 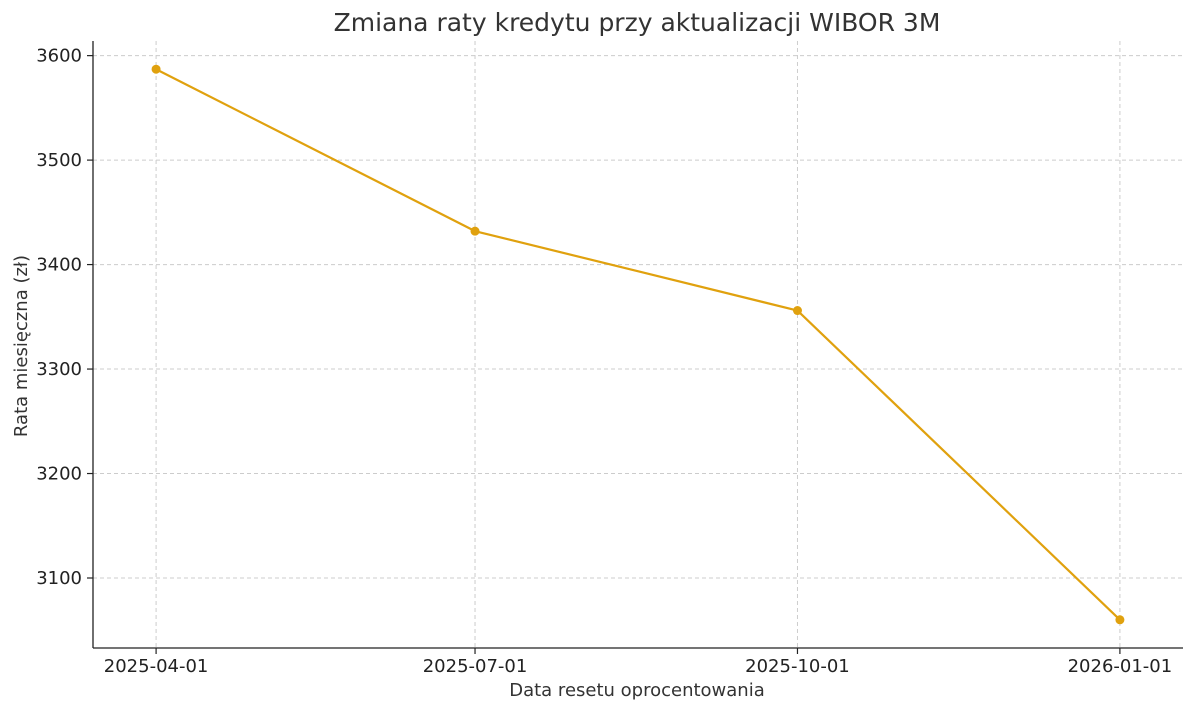 I want to click on y-tick-label: 3500, so click(x=59, y=160).